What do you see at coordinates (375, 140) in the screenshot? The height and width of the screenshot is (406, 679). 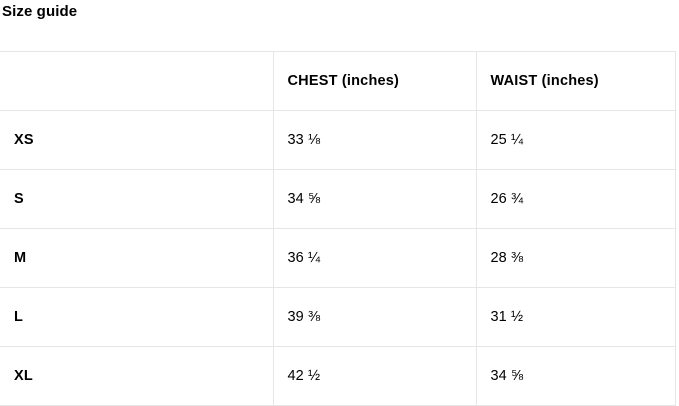 I see `cell-chest-value: 33 ⅛` at bounding box center [375, 140].